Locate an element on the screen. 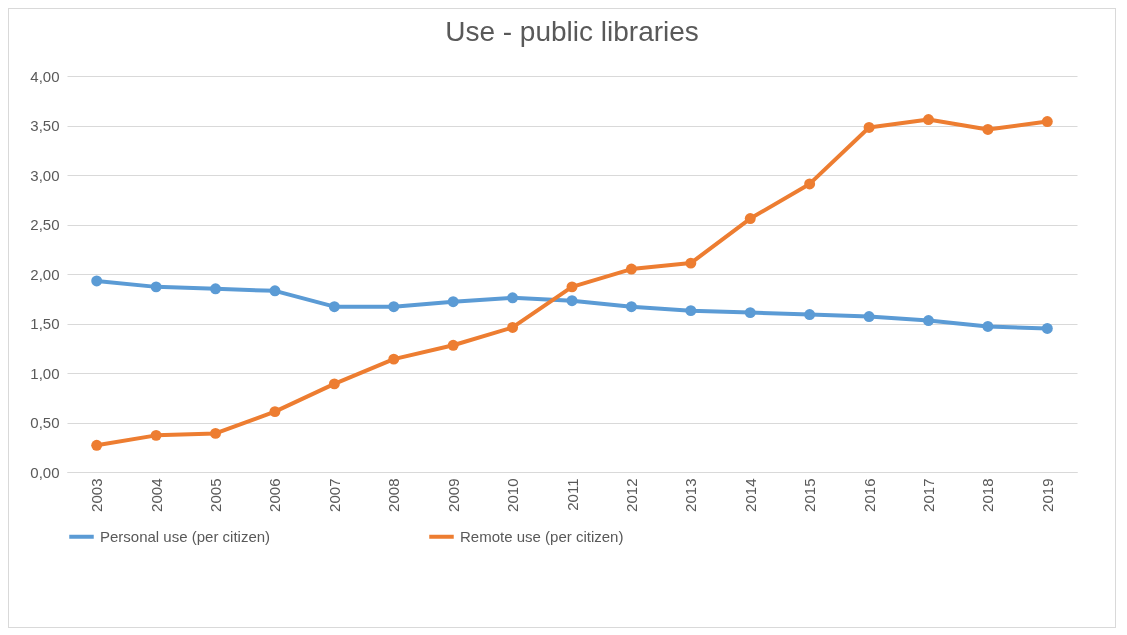 This screenshot has width=1127, height=635. x-tick-label: 2007 is located at coordinates (334, 495).